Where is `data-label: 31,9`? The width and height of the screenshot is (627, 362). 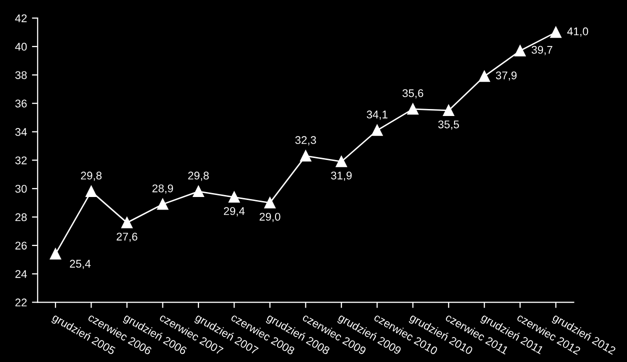
data-label: 31,9 is located at coordinates (341, 176).